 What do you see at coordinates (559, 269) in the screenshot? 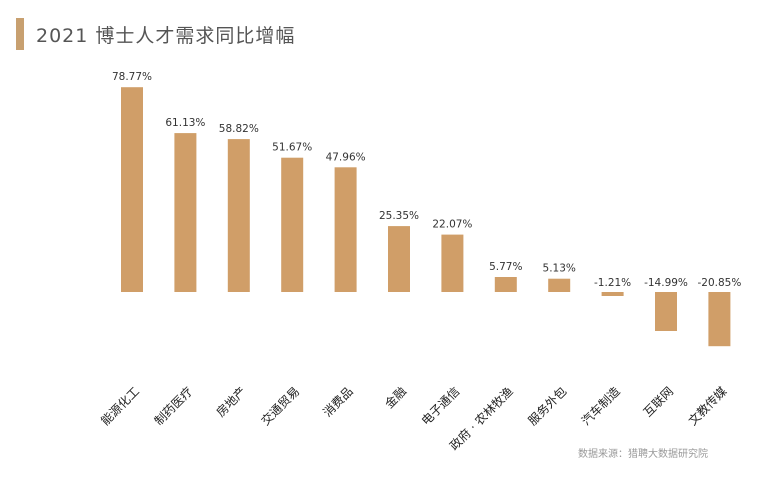
I see `value-label-8: 5.13%` at bounding box center [559, 269].